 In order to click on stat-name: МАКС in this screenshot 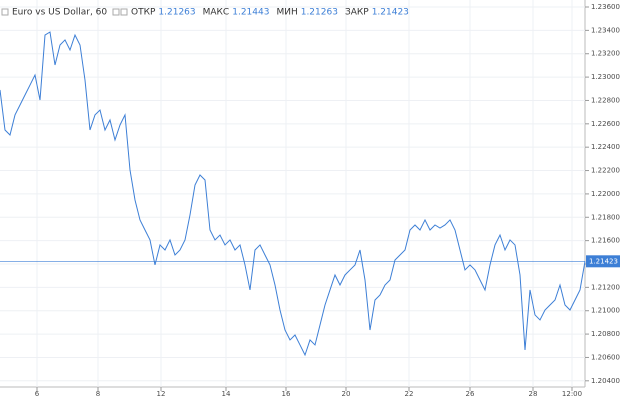, I will do `click(216, 13)`.